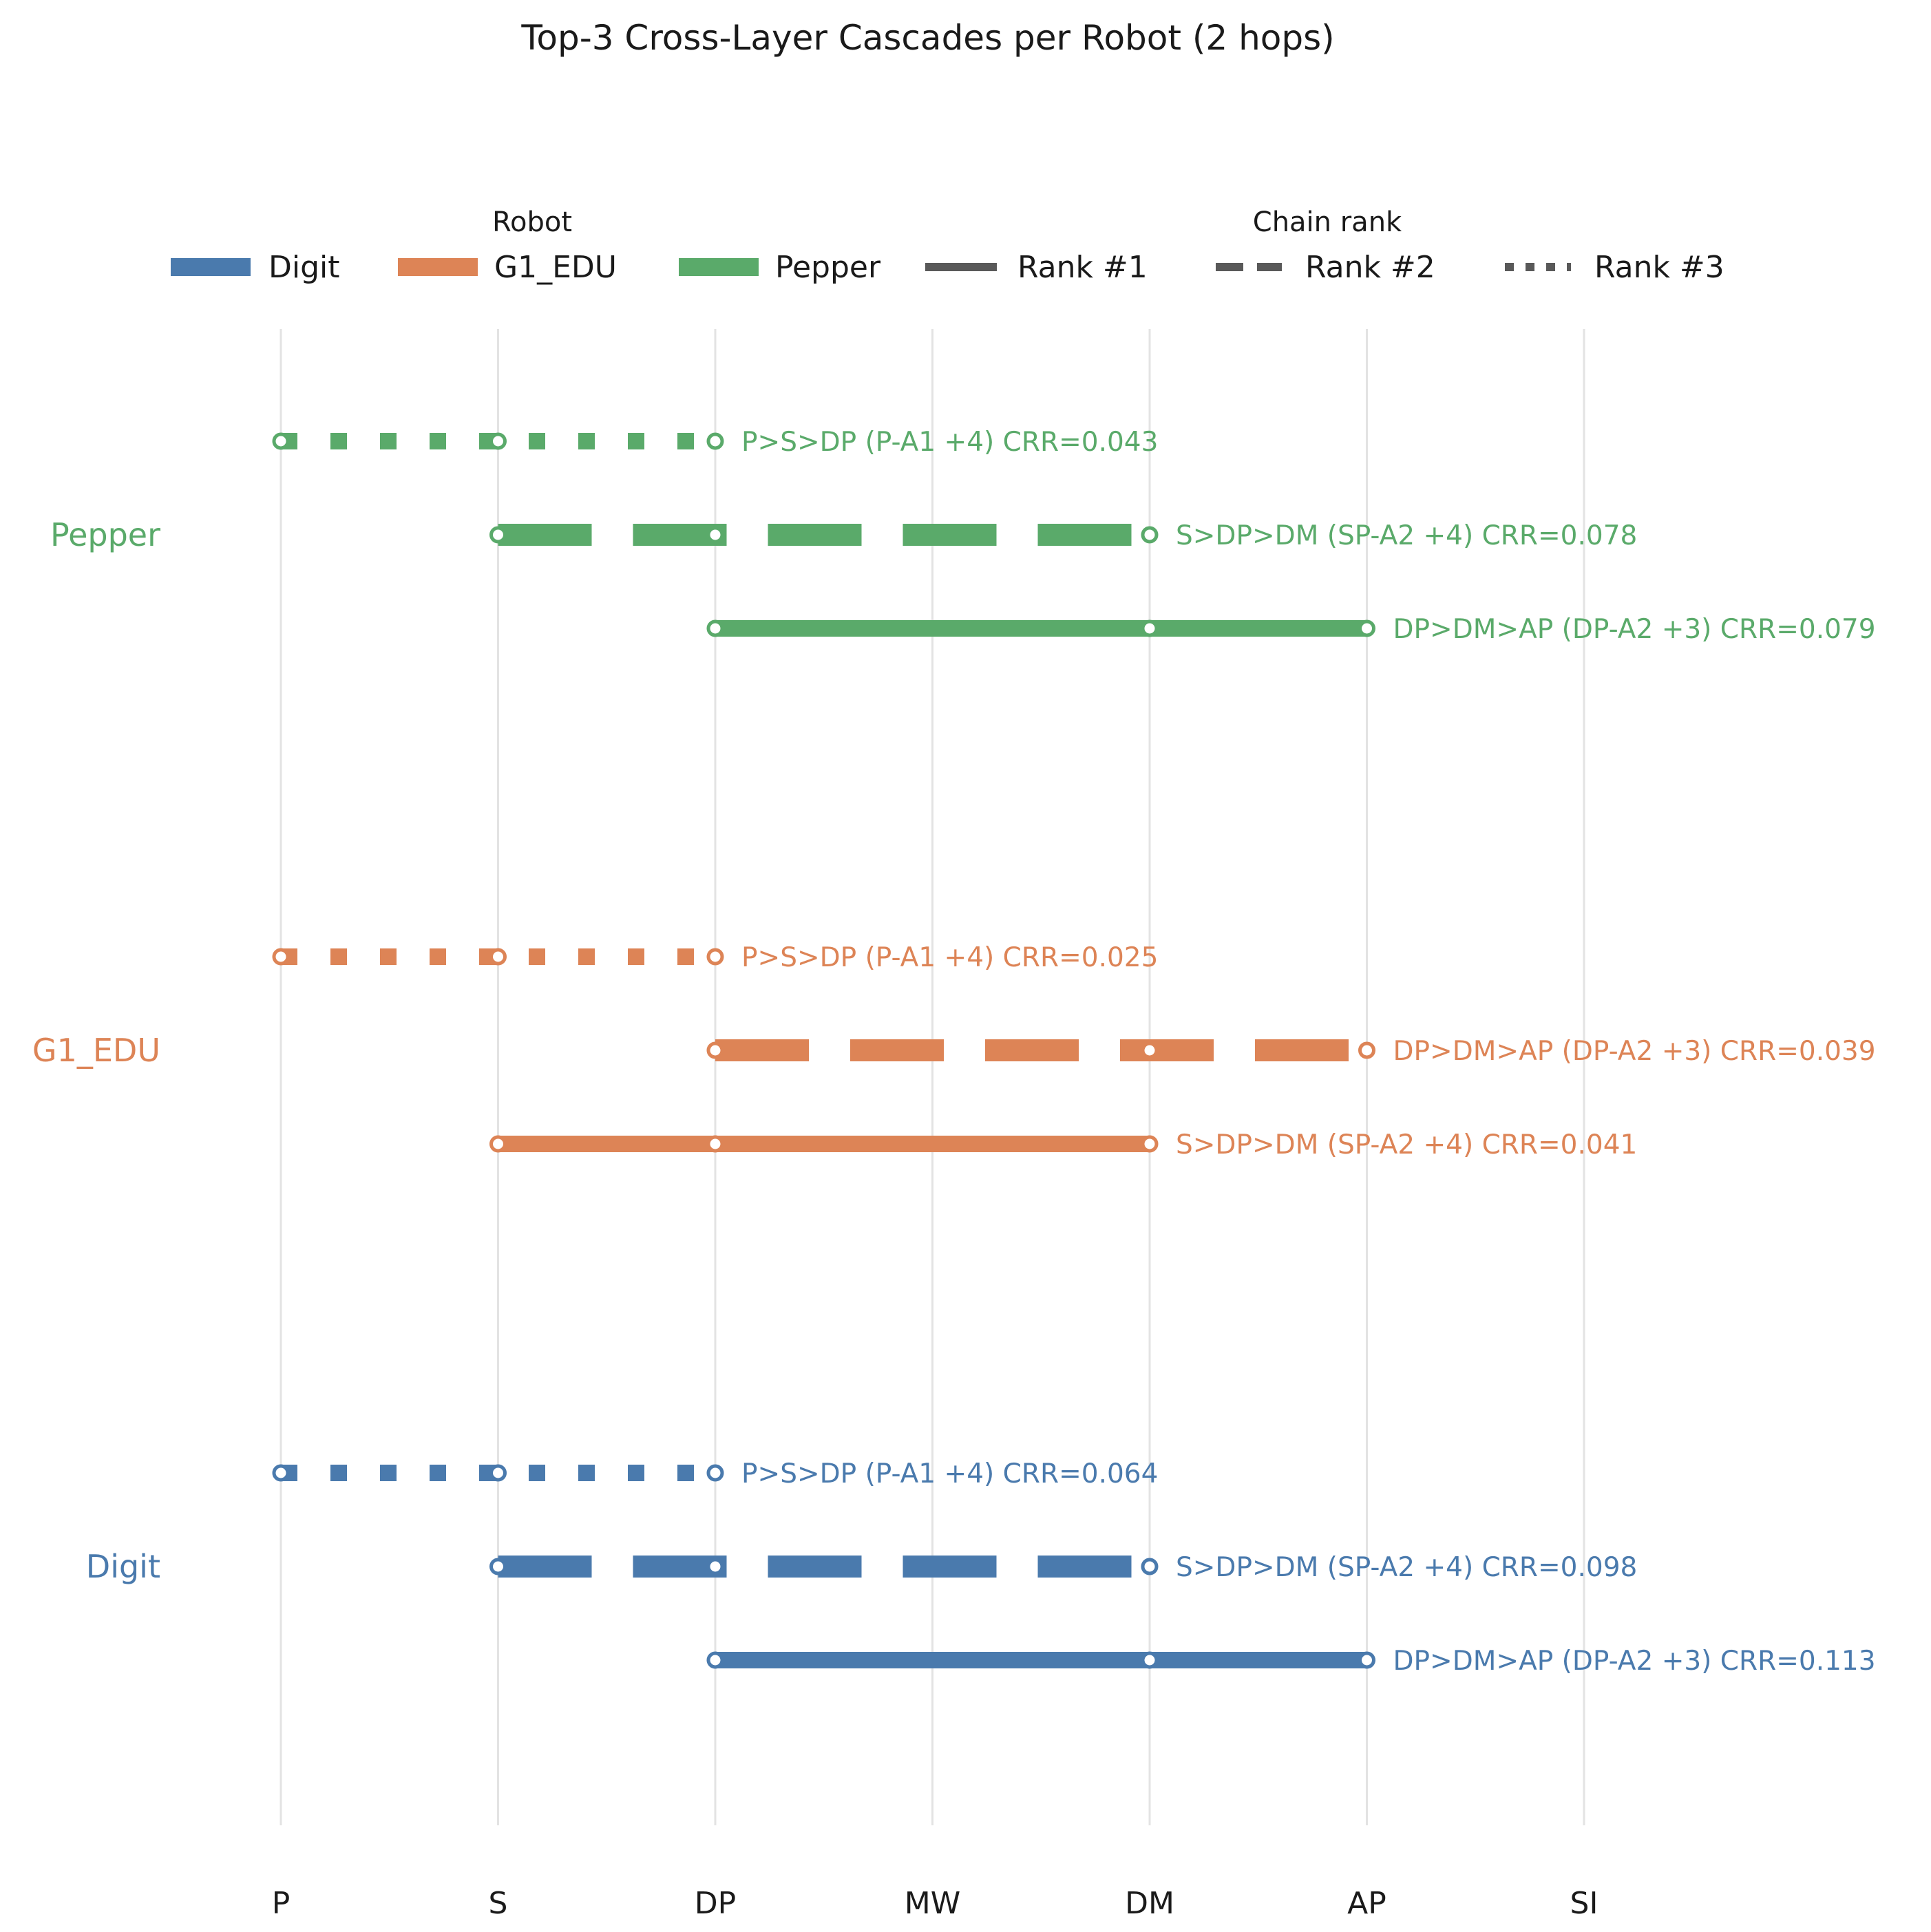  What do you see at coordinates (715, 1903) in the screenshot?
I see `x-tick-dp: DP` at bounding box center [715, 1903].